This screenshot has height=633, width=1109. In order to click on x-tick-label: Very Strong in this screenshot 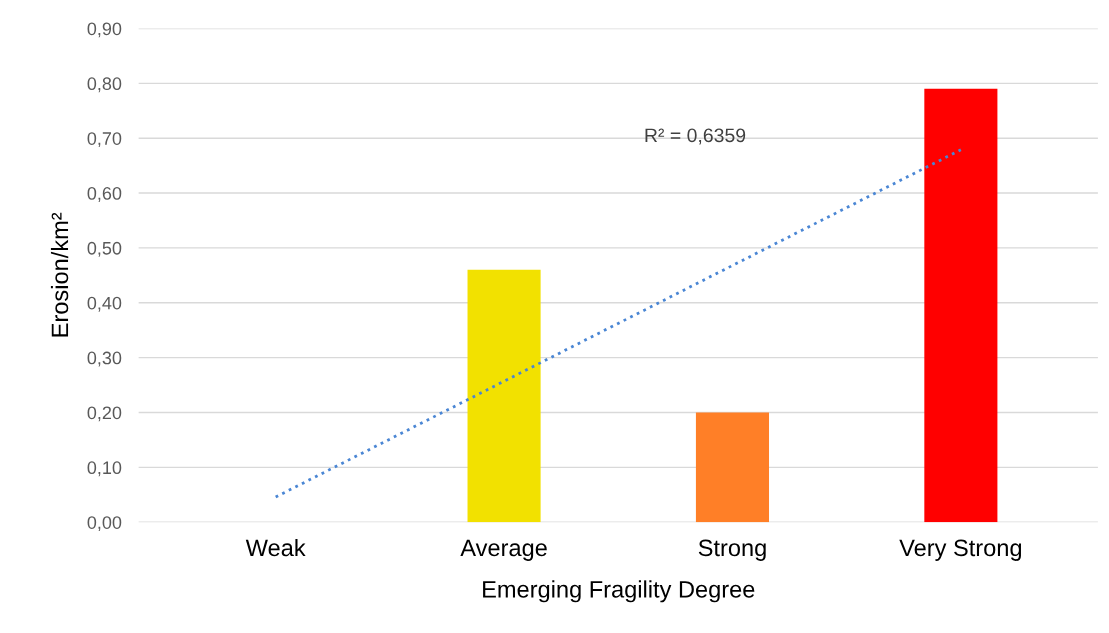, I will do `click(960, 550)`.